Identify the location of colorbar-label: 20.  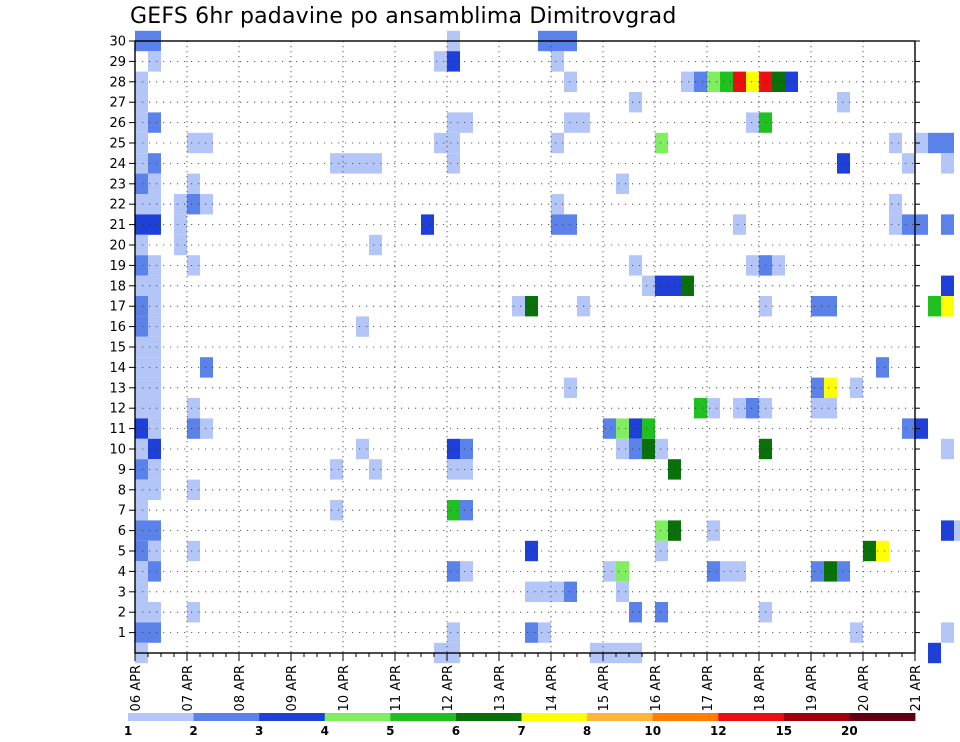
(849, 731).